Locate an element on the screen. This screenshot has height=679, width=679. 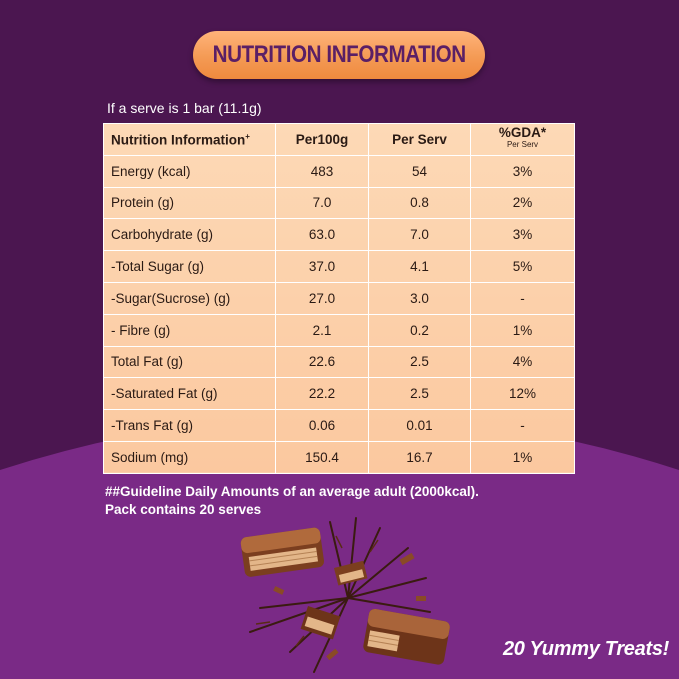
table-row: -Saturated Fat (g) 22.2 2.5 12% is located at coordinates (339, 394).